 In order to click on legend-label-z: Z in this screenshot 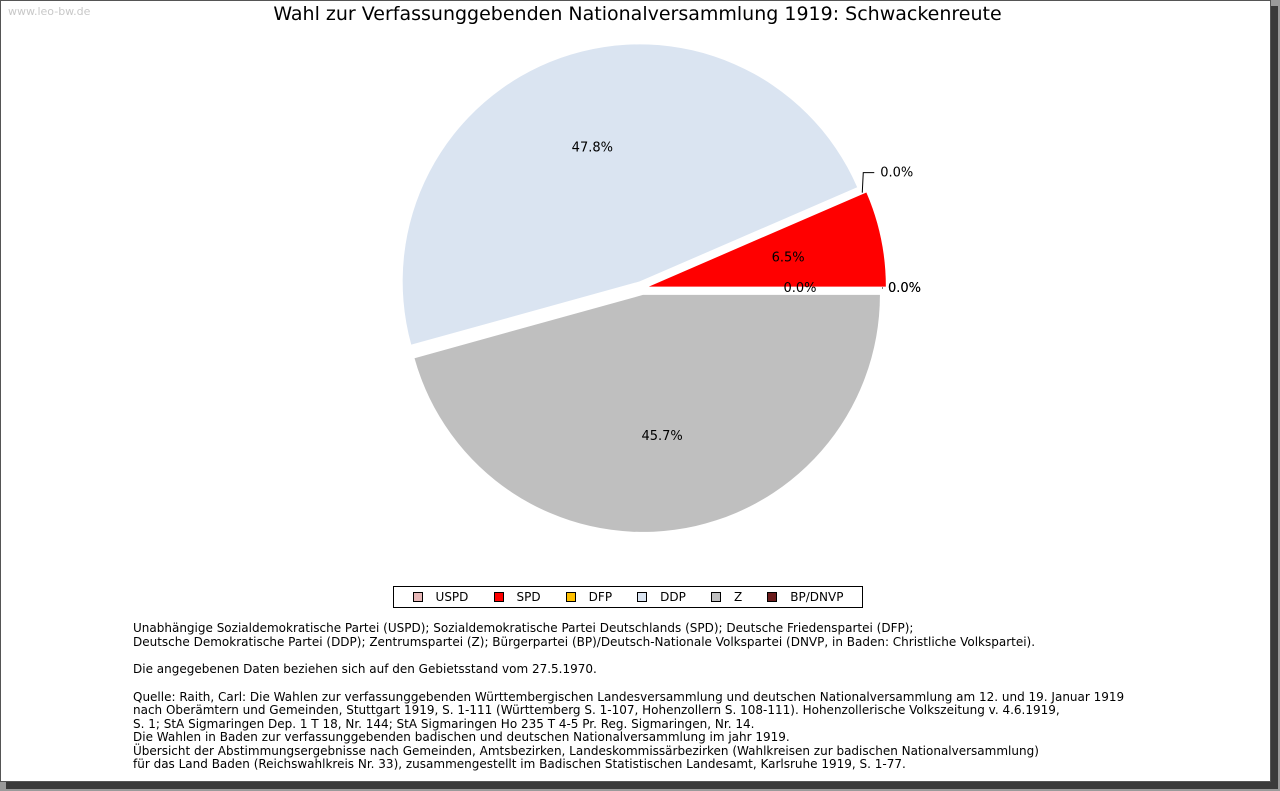, I will do `click(738, 597)`.